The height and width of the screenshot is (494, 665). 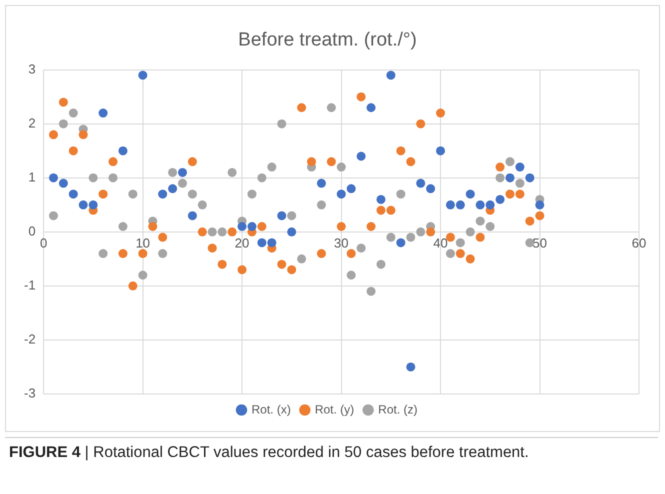 I want to click on x-tick-label: 0, so click(x=44, y=242).